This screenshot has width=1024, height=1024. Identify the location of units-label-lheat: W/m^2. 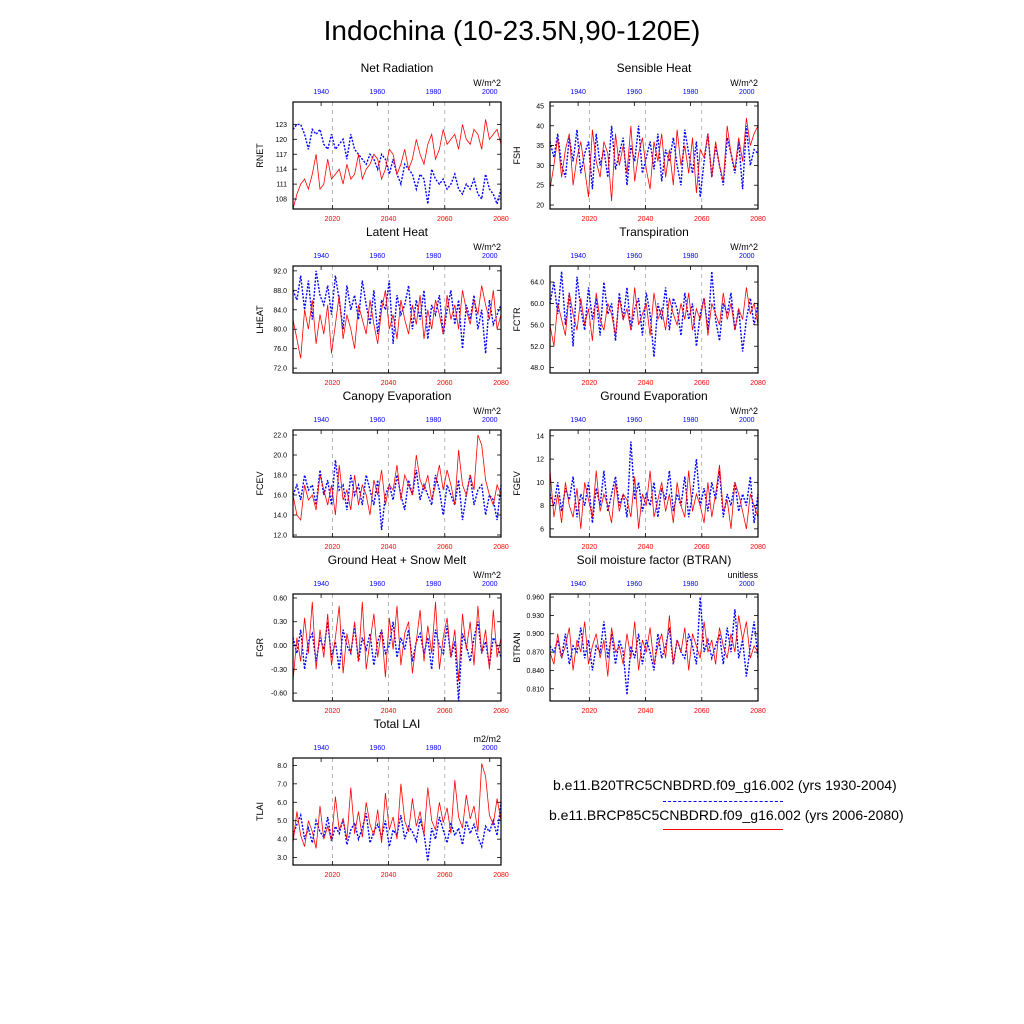
(487, 247).